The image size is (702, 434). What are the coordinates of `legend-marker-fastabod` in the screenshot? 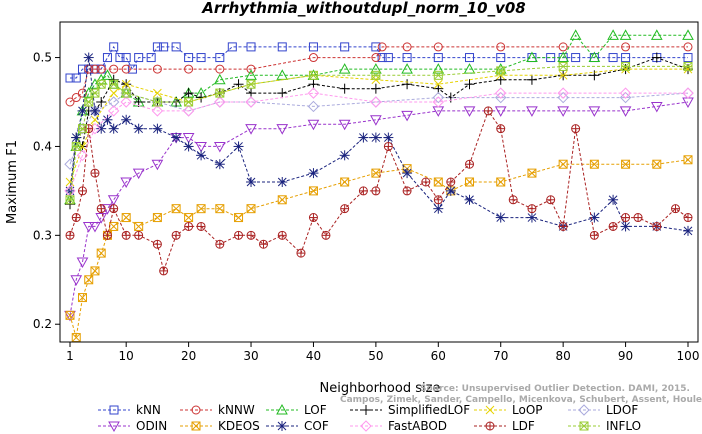 It's located at (366, 426).